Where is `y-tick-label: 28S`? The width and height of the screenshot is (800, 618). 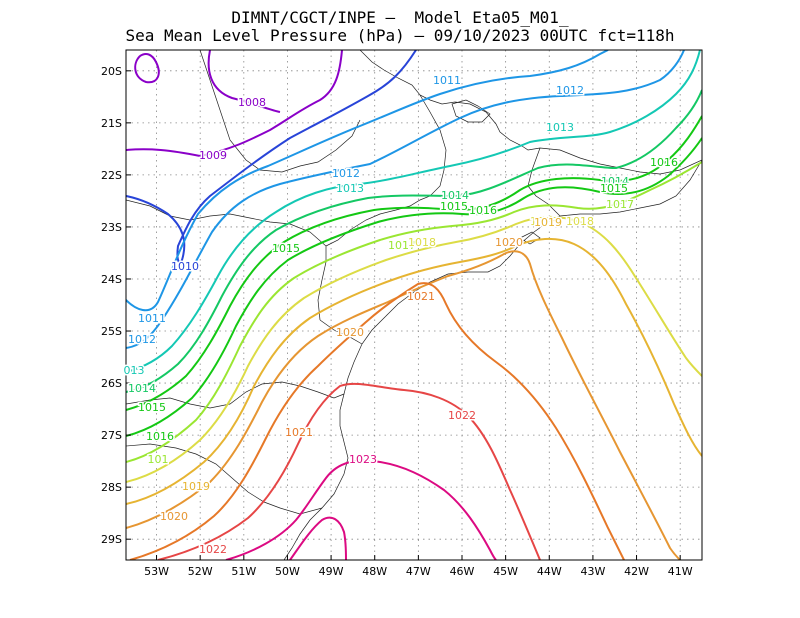 y-tick-label: 28S is located at coordinates (111, 487).